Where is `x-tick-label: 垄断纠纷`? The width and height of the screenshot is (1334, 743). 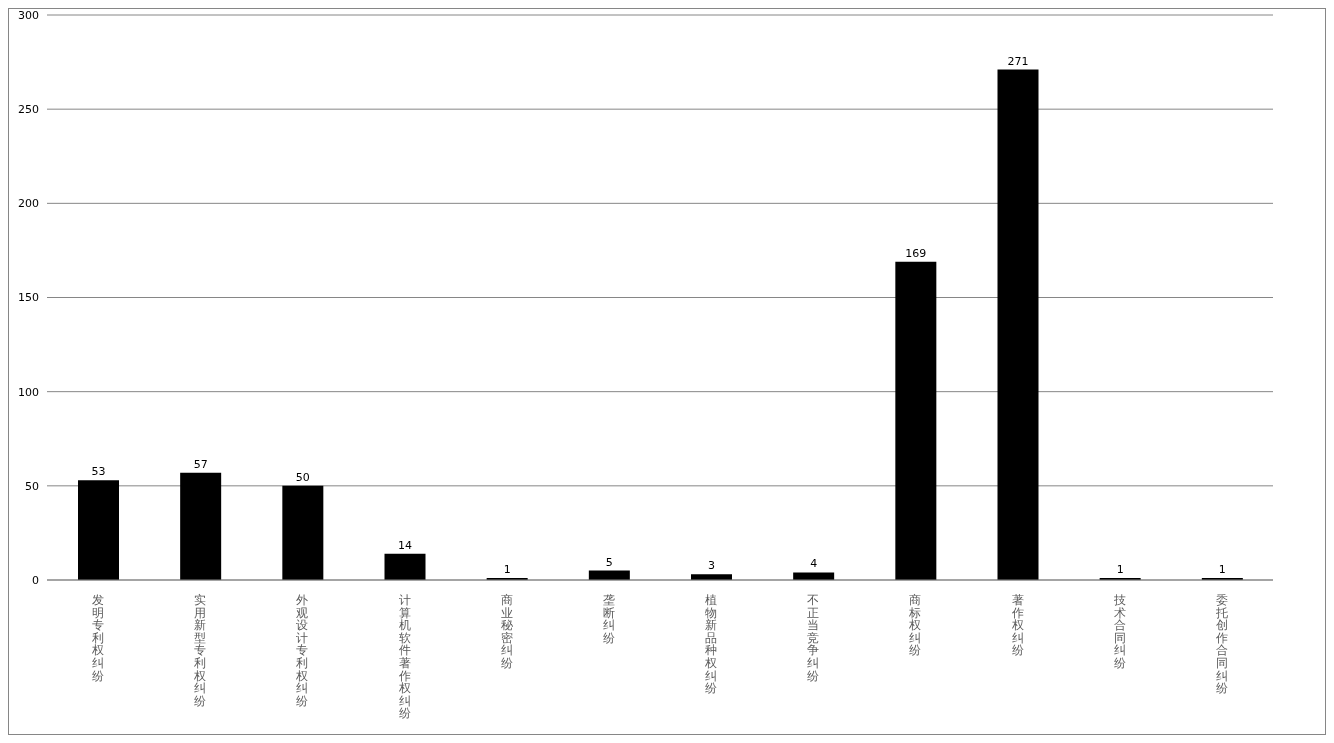 x-tick-label: 垄断纠纷 is located at coordinates (608, 619).